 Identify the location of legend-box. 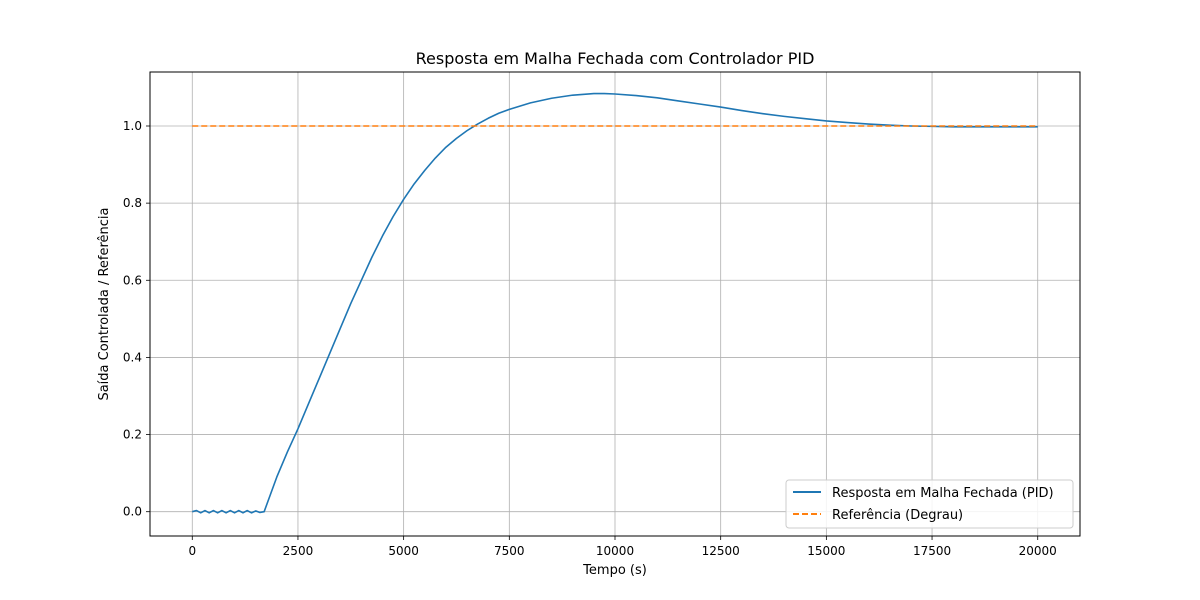
(929, 504).